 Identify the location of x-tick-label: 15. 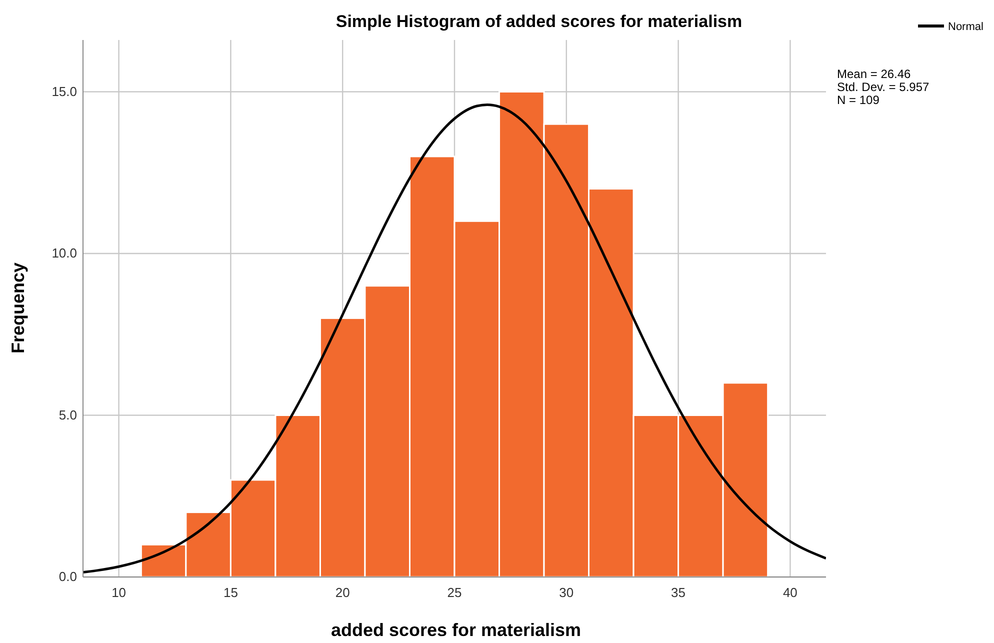
(230, 592).